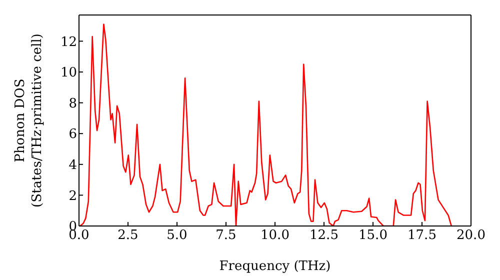 The image size is (500, 280). I want to click on y-axis-title: Phonon DOS (States/THz·primitive cell), so click(29, 120).